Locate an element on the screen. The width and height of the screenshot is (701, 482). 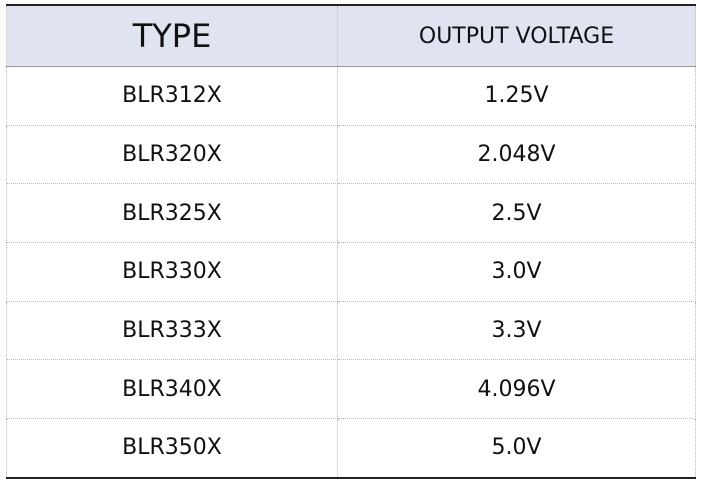
table-row: BLR330X 3.0V is located at coordinates (351, 272).